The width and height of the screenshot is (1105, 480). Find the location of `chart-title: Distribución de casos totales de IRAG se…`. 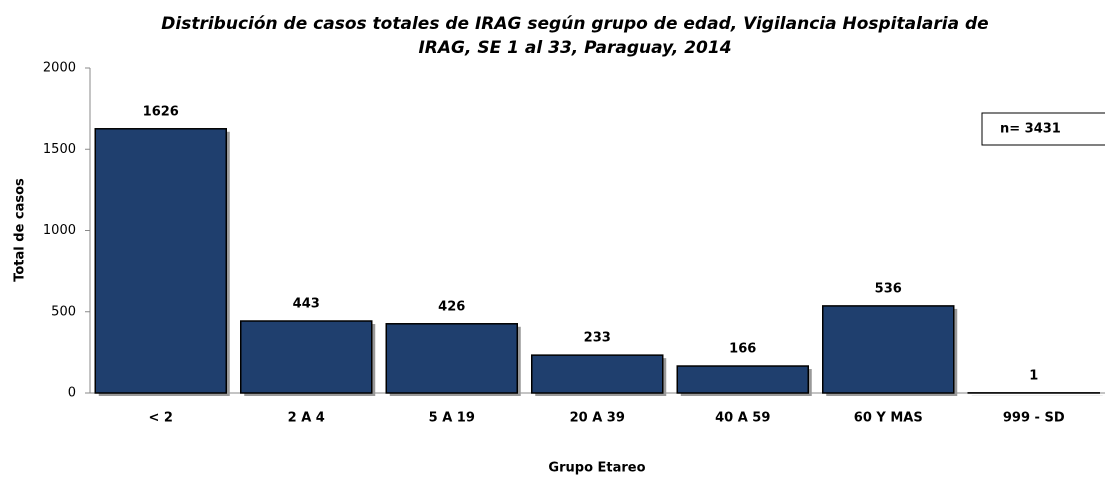

chart-title: Distribución de casos totales de IRAG se… is located at coordinates (574, 24).